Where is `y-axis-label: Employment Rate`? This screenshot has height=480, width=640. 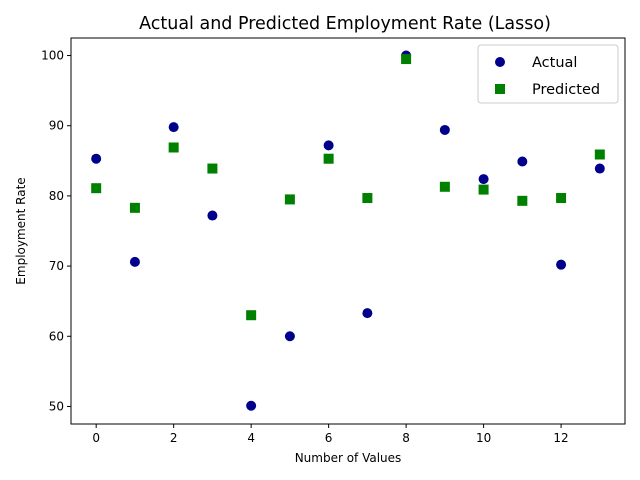 y-axis-label: Employment Rate is located at coordinates (21, 230).